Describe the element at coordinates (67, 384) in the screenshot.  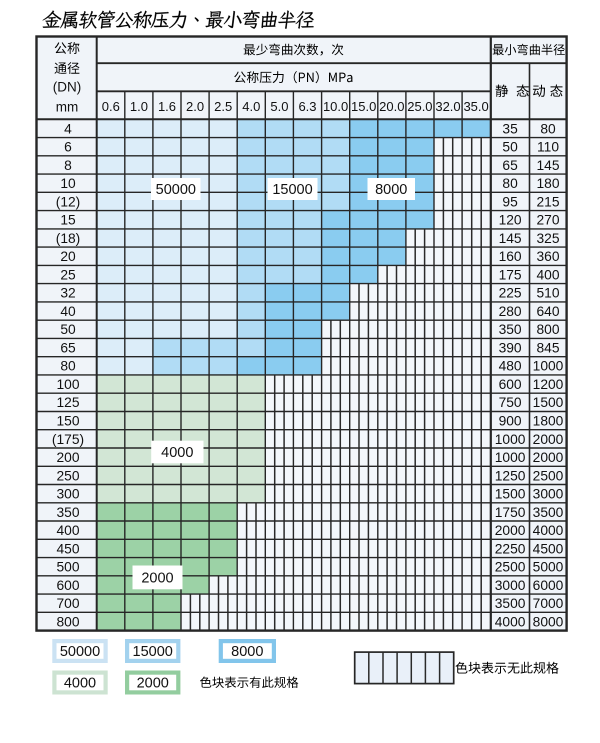
I see `svg-text: 100` at that location.